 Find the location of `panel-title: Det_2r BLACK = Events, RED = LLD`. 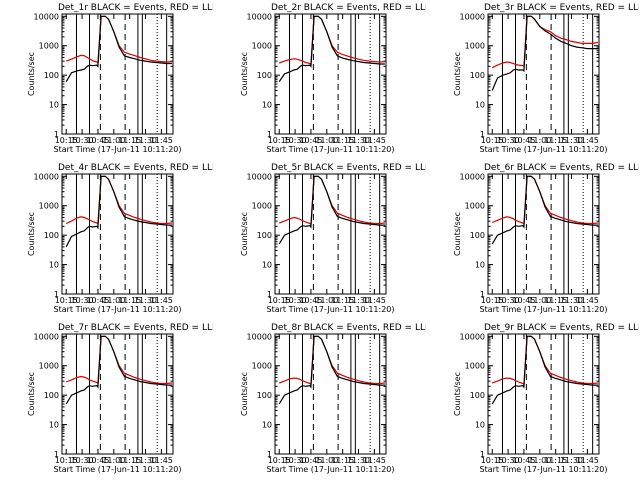

panel-title: Det_2r BLACK = Events, RED = LLD is located at coordinates (348, 8).